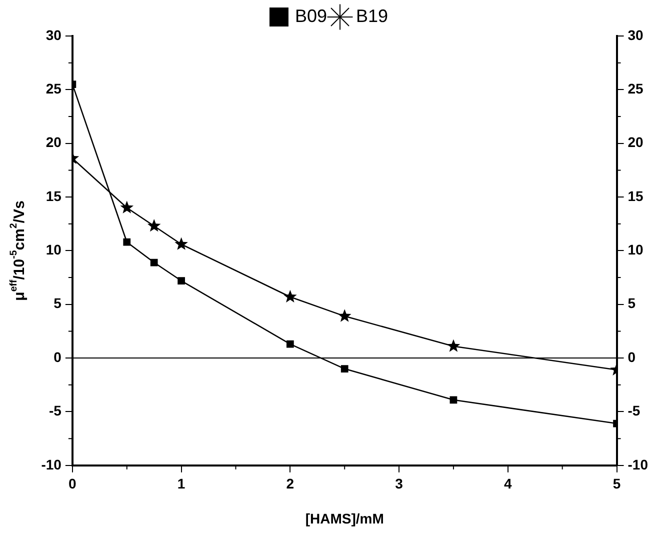 The width and height of the screenshot is (660, 540). I want to click on y2-tick-label: 20, so click(636, 142).